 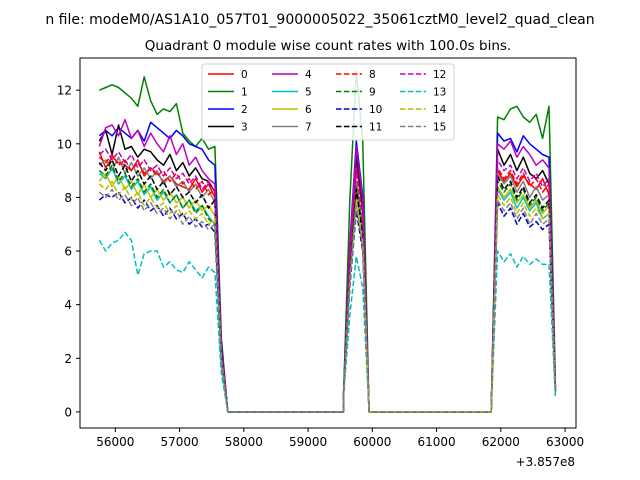 What do you see at coordinates (545, 462) in the screenshot?
I see `x-offset-label: +3.857e8` at bounding box center [545, 462].